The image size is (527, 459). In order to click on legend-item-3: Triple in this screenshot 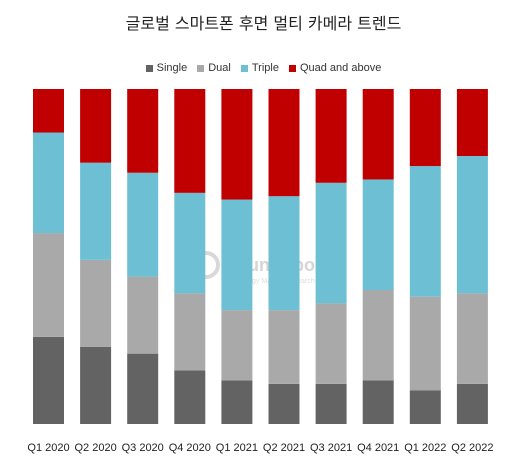, I will do `click(259, 68)`.